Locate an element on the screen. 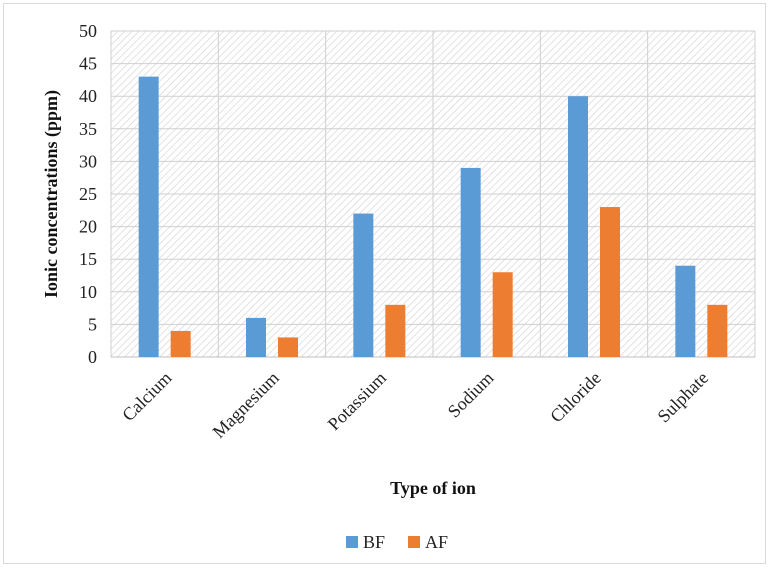  x-tick-label: Sodium is located at coordinates (471, 395).